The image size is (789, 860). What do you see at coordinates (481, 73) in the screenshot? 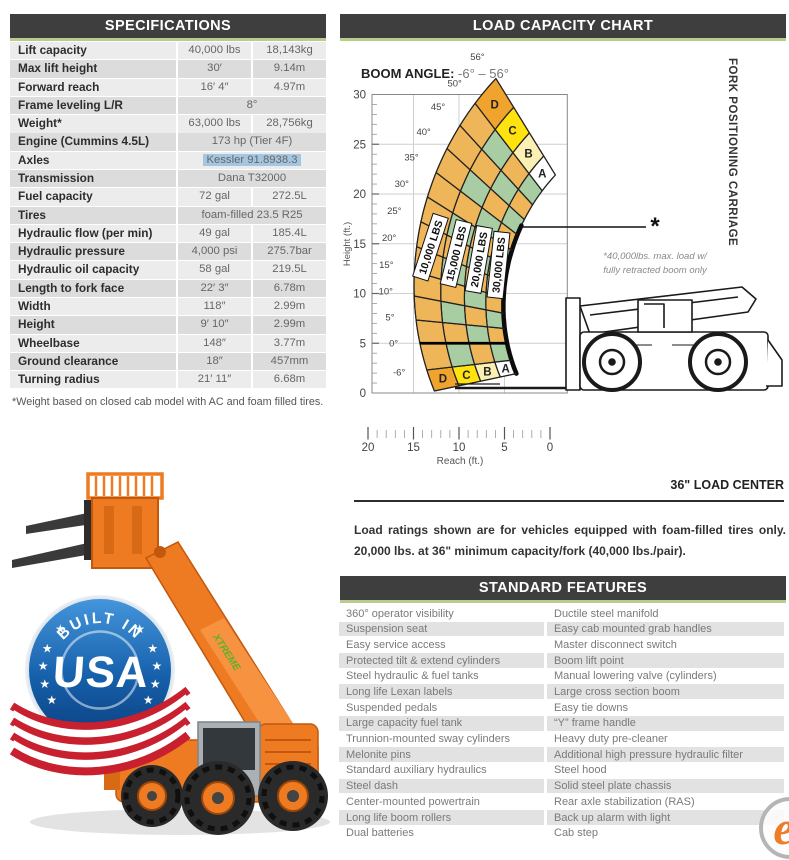
I see `boom-angle-value: -6° – 56°` at bounding box center [481, 73].